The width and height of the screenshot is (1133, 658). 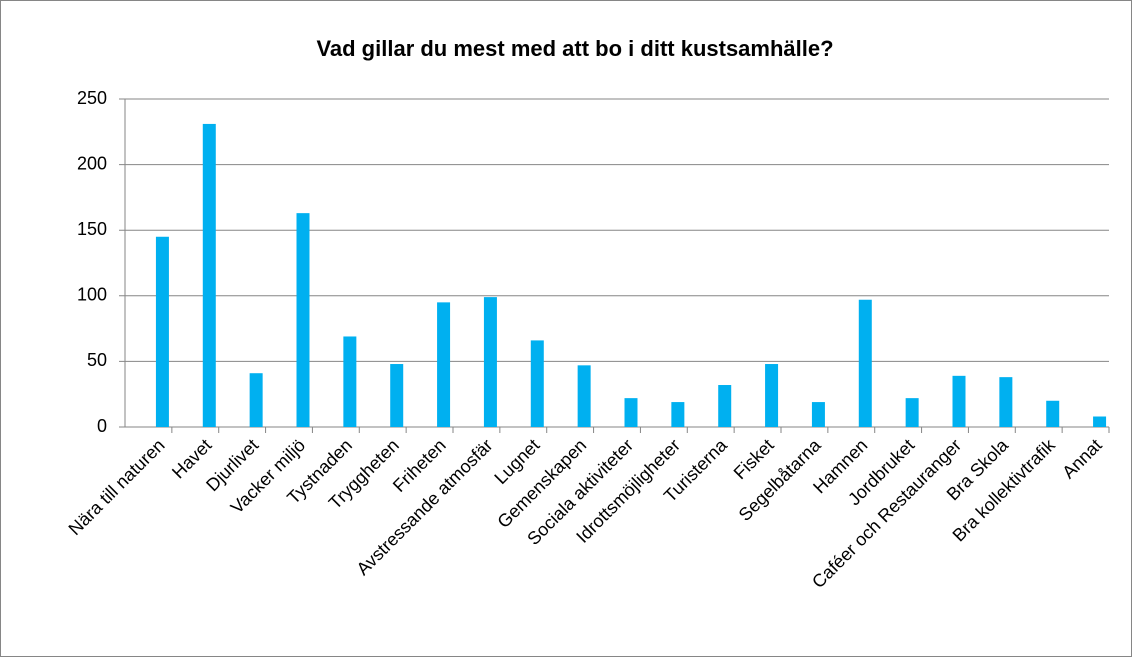 What do you see at coordinates (92, 295) in the screenshot?
I see `y-tick-label: 100` at bounding box center [92, 295].